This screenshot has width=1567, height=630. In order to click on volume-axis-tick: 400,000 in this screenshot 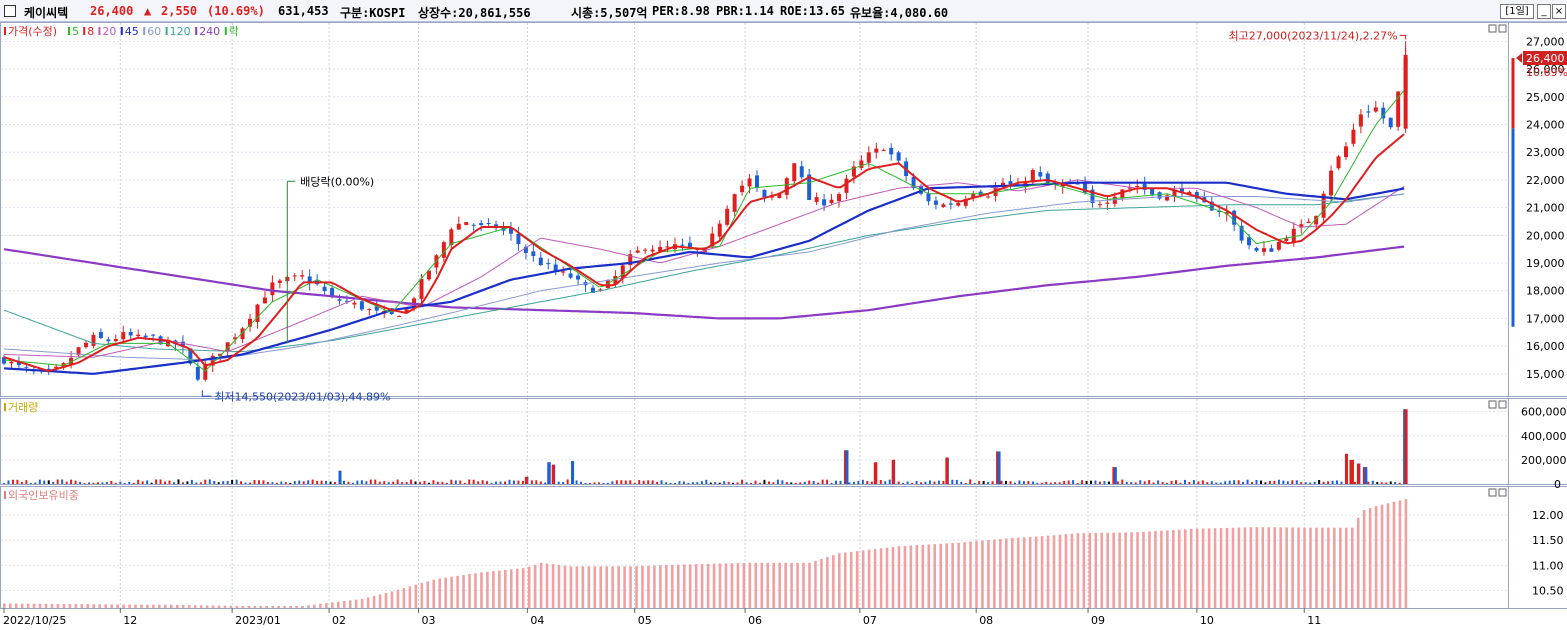, I will do `click(1544, 436)`.